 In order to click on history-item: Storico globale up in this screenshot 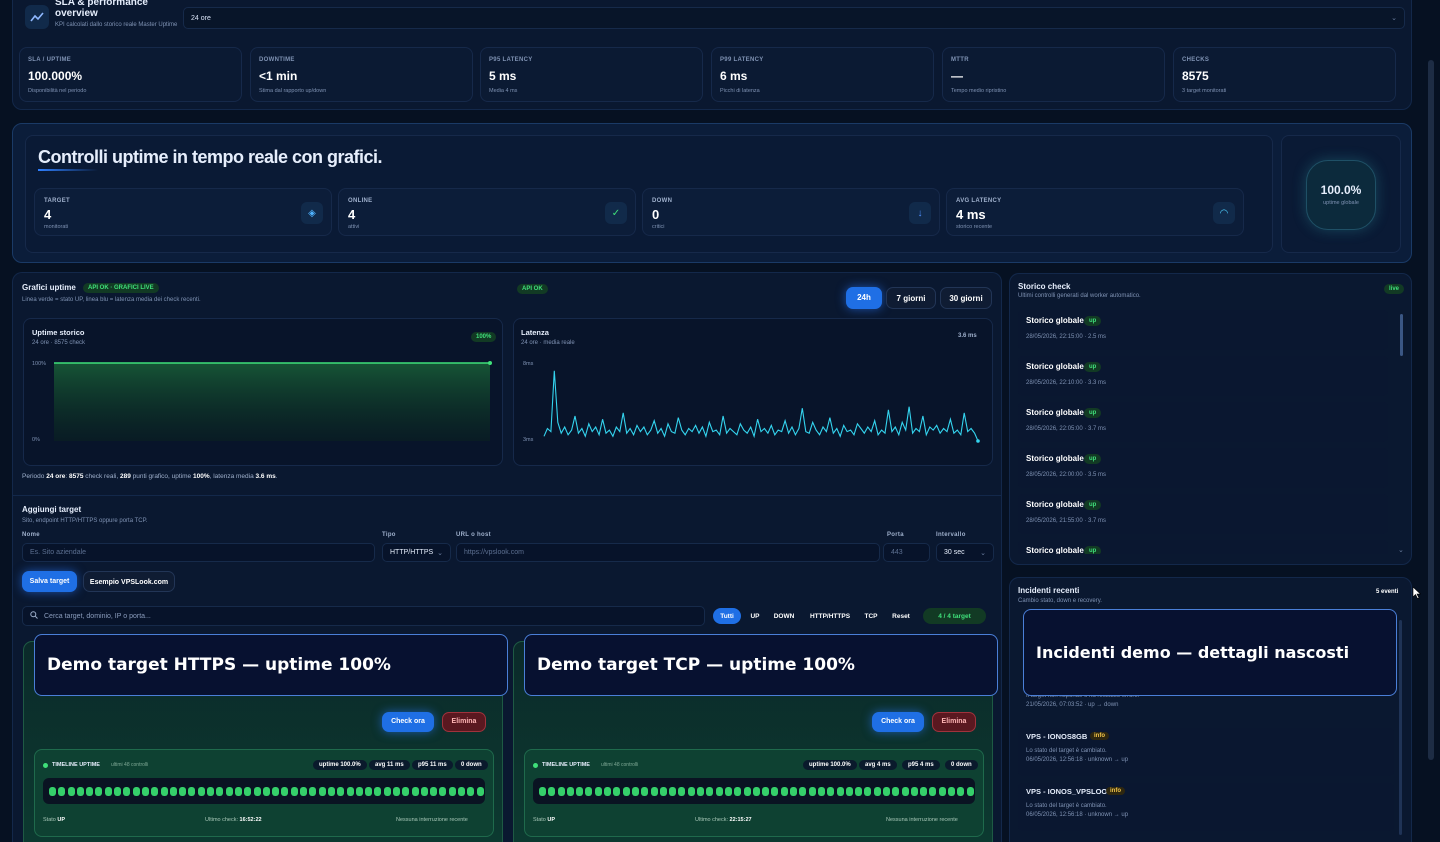, I will do `click(1203, 547)`.